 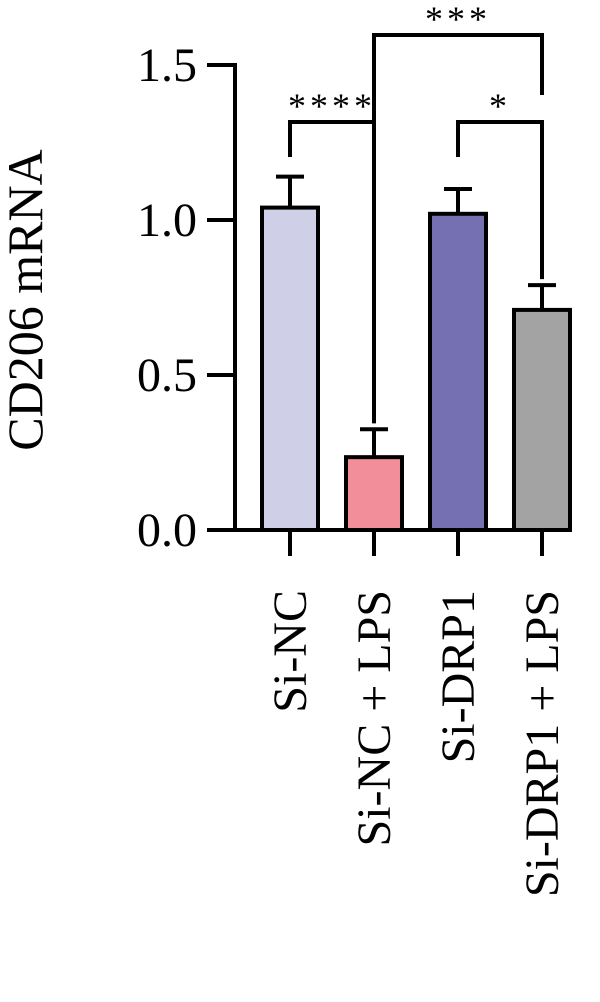 I want to click on y-tick-label: 0.0, so click(x=167, y=530).